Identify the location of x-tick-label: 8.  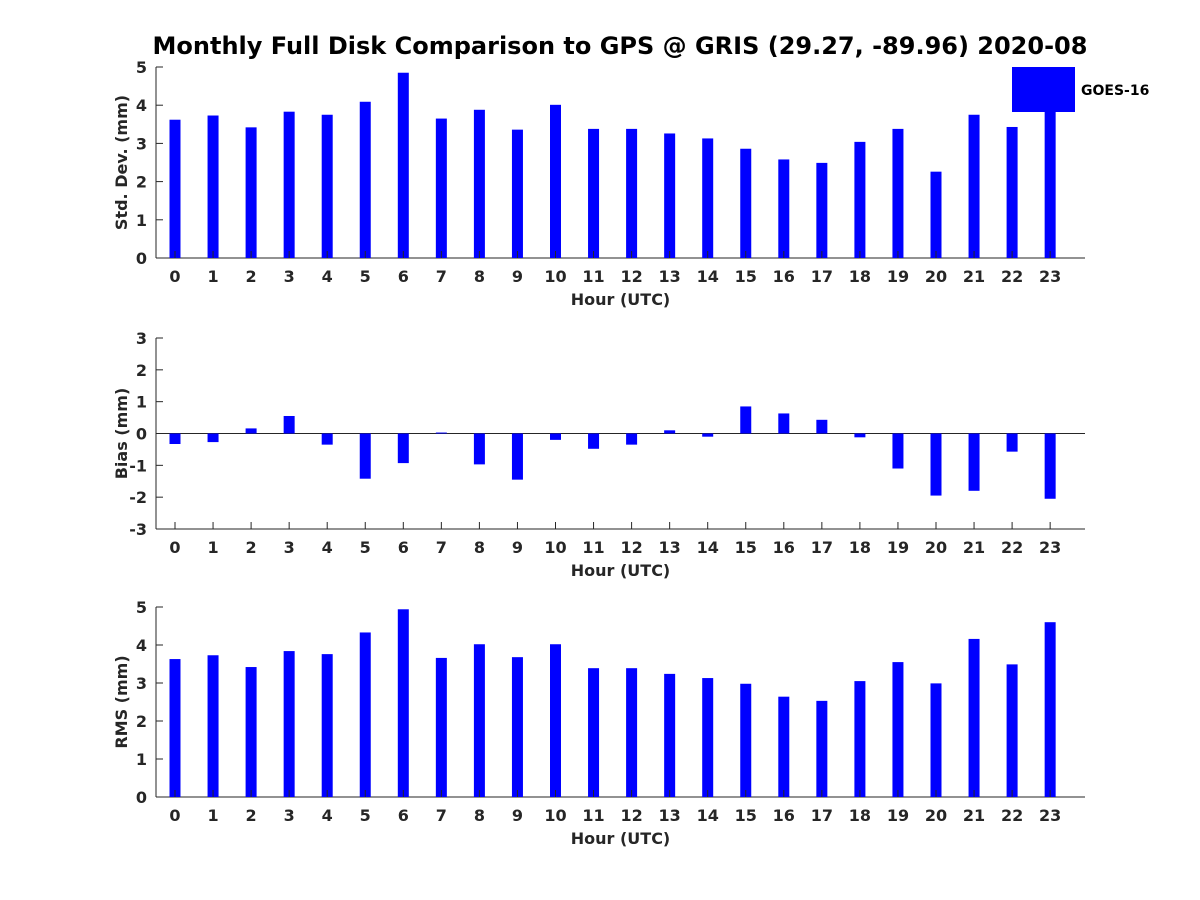
(479, 815).